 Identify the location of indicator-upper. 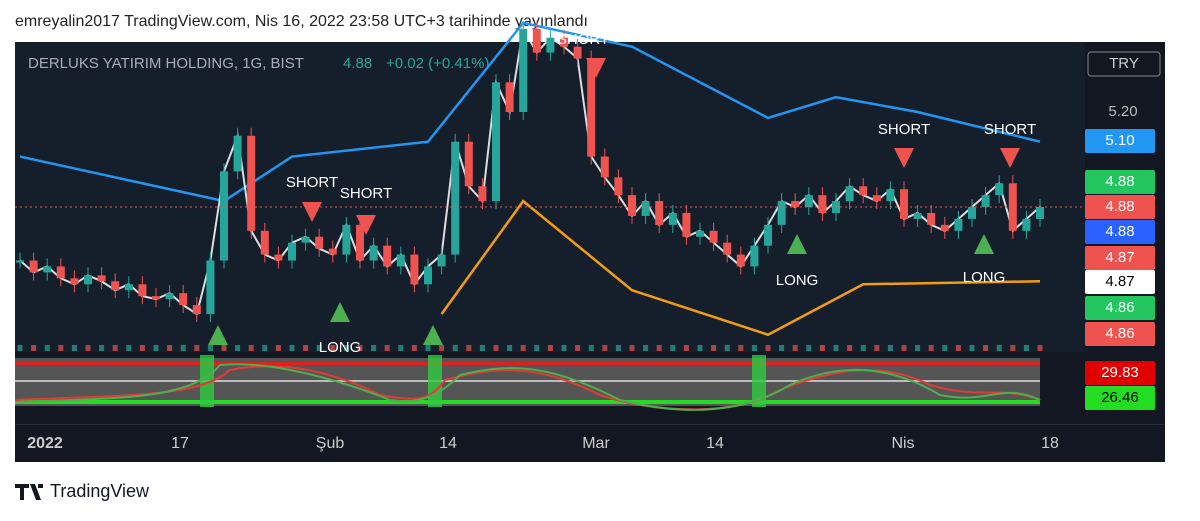
(527, 363).